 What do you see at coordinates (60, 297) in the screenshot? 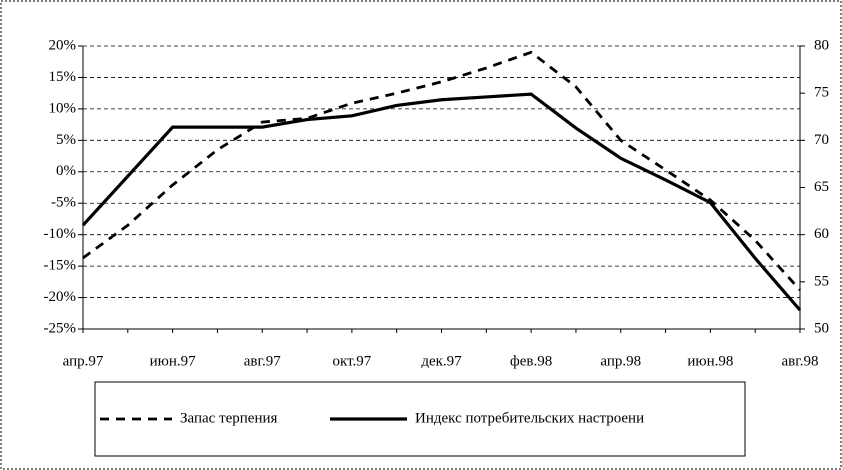
I see `y-tick-label: -20%` at bounding box center [60, 297].